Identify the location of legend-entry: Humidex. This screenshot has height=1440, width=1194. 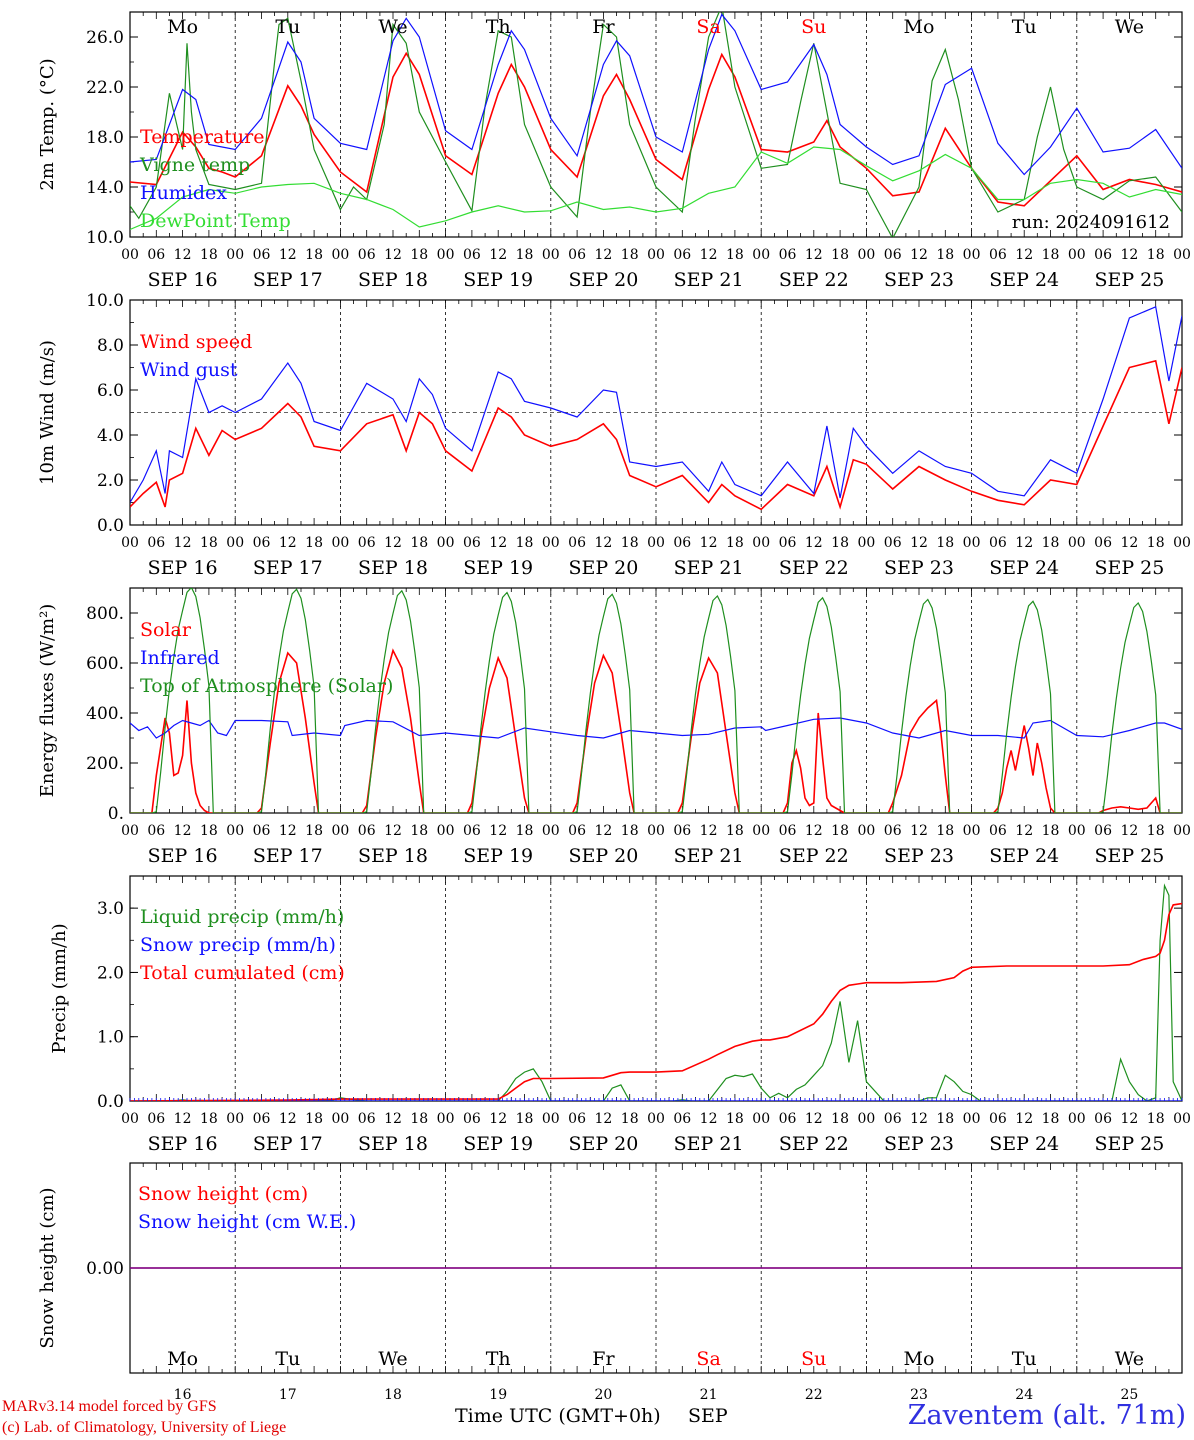
(183, 193).